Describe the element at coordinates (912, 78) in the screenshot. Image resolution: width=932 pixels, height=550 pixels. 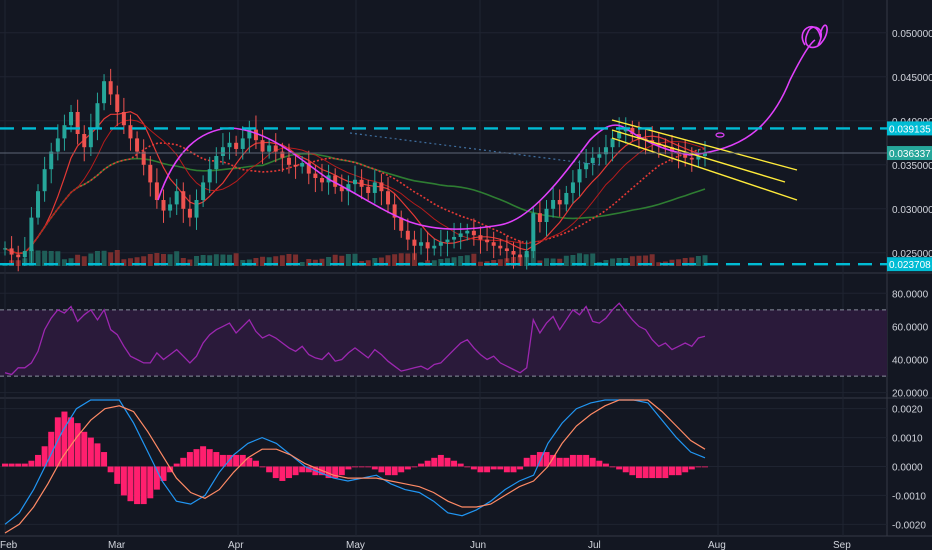
I see `price-tick-label: 0.045000` at that location.